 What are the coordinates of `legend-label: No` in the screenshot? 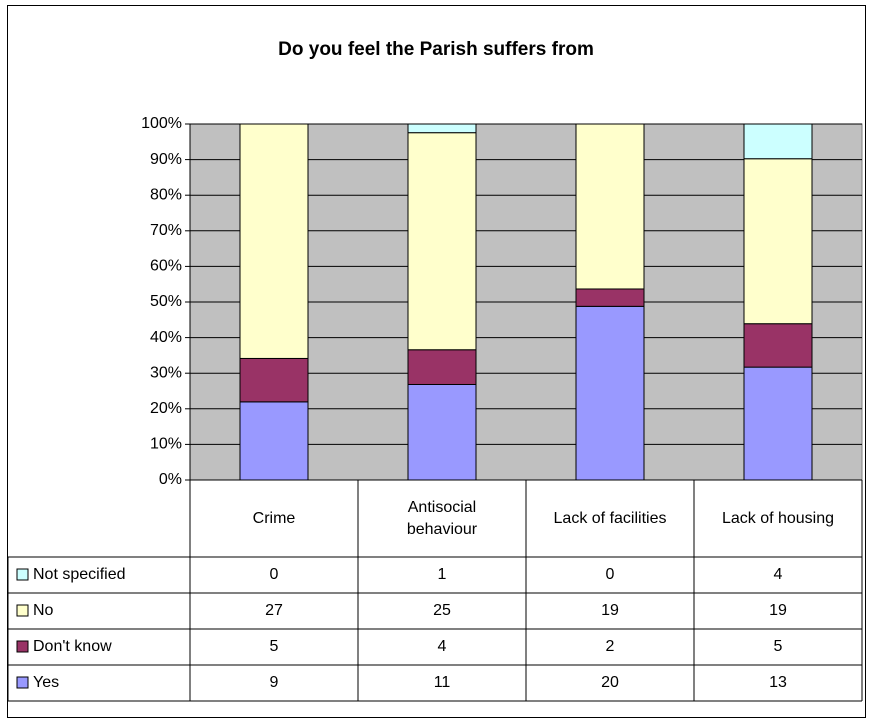 It's located at (43, 610).